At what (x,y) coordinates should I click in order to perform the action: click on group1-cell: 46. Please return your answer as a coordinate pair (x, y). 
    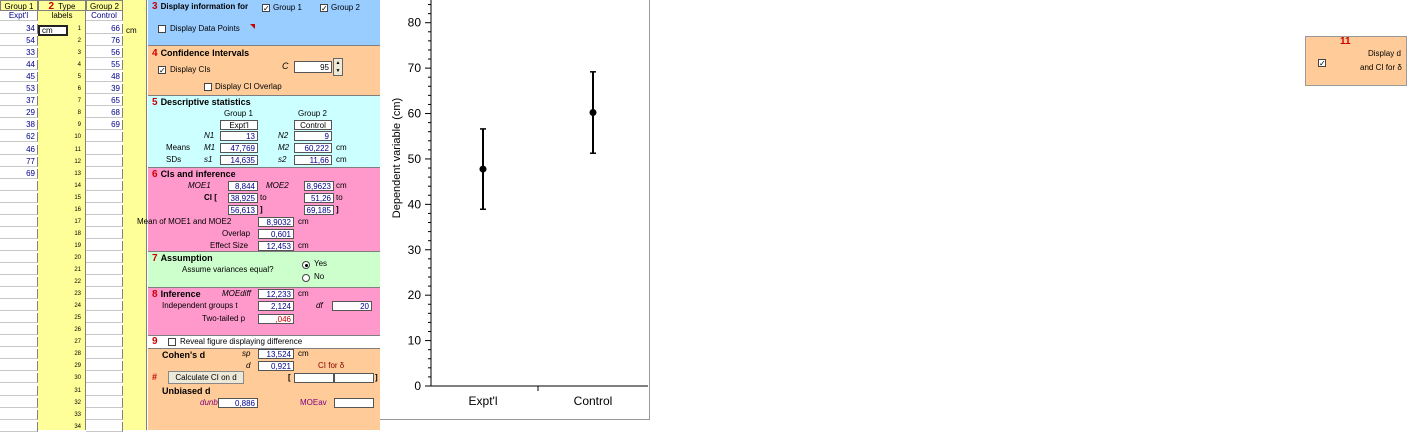
    Looking at the image, I should click on (19, 149).